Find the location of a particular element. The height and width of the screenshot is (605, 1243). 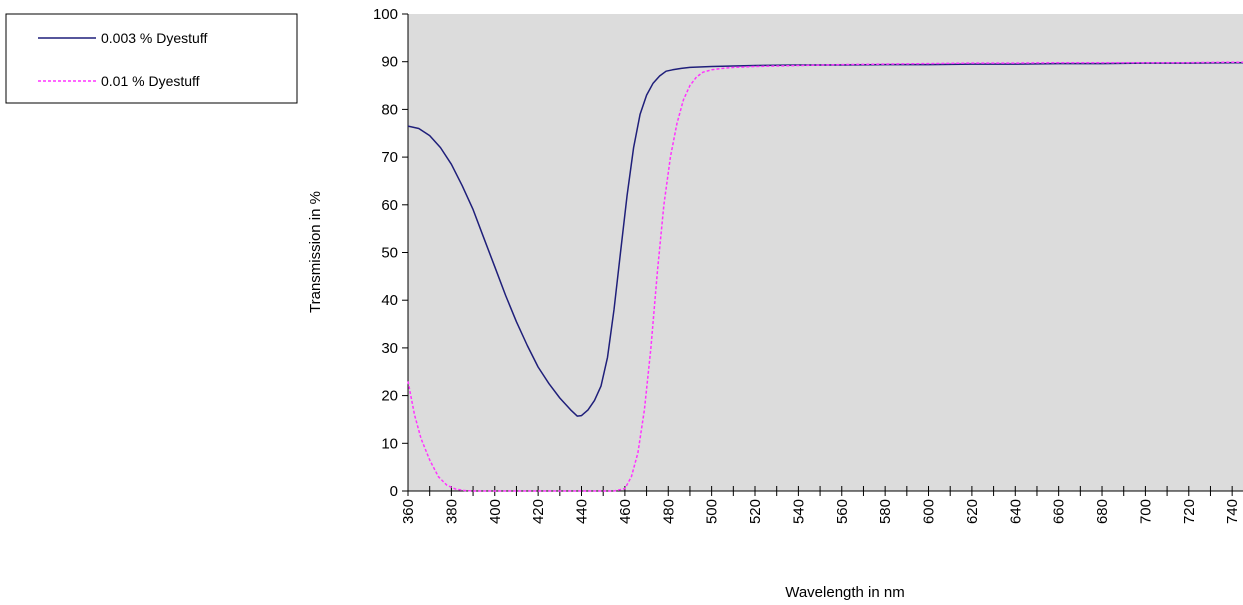

x-tick-label: 360 is located at coordinates (408, 511).